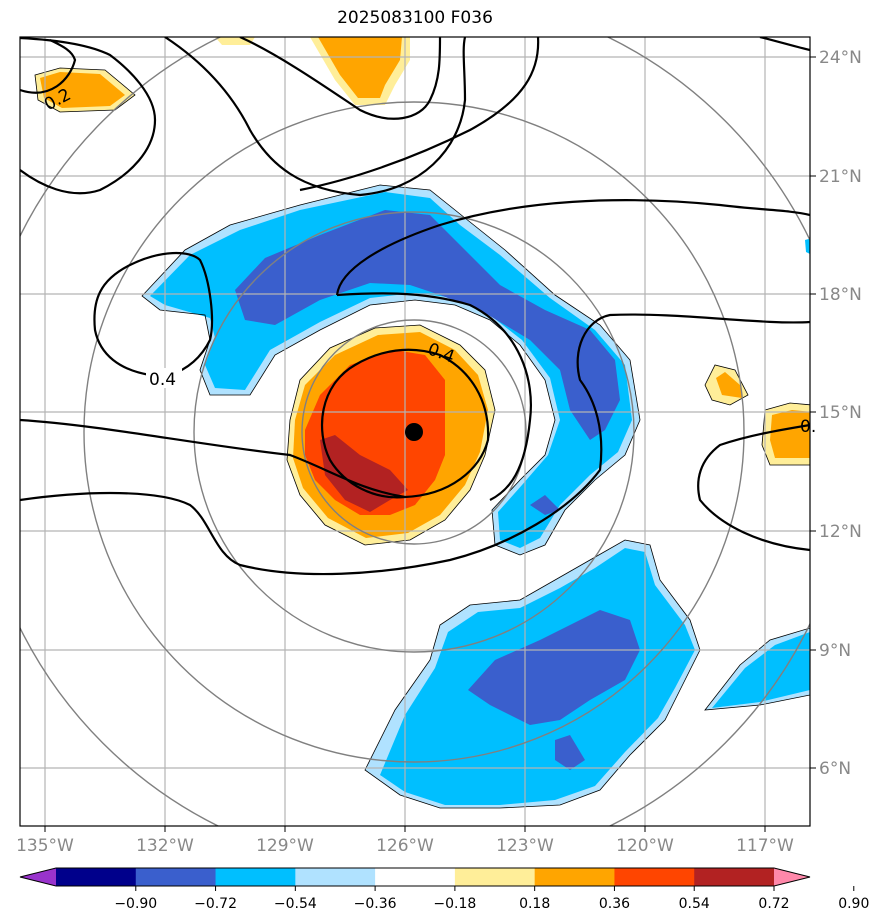  I want to click on storm-center-marker, so click(414, 432).